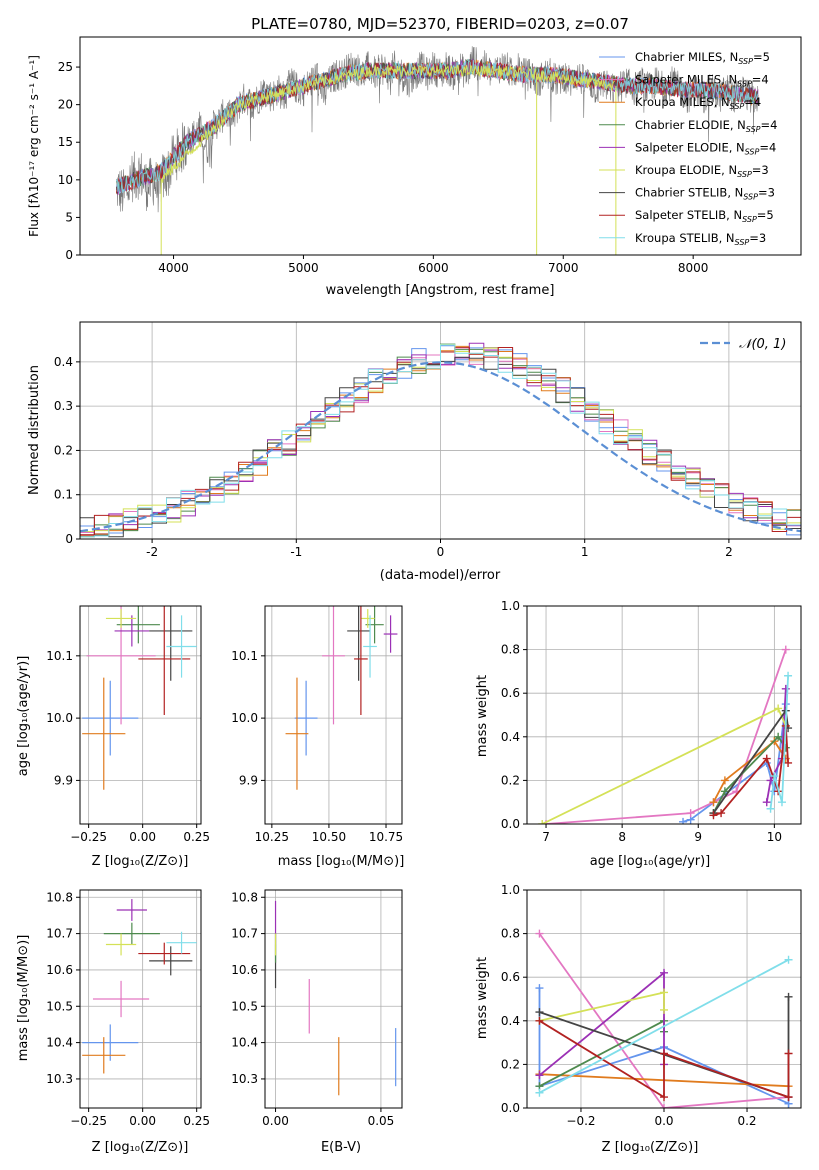 The image size is (819, 1170). Describe the element at coordinates (65, 180) in the screenshot. I see `spectrum-ytick-label: 10` at that location.